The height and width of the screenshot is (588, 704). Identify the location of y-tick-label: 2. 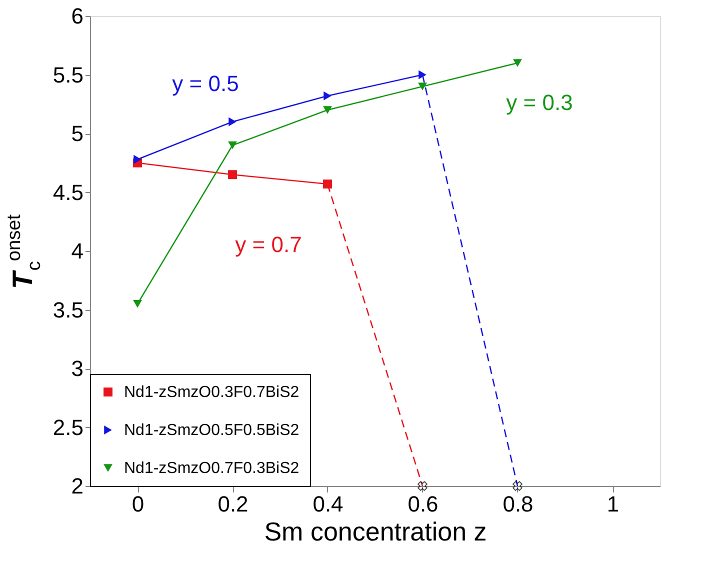
(77, 486).